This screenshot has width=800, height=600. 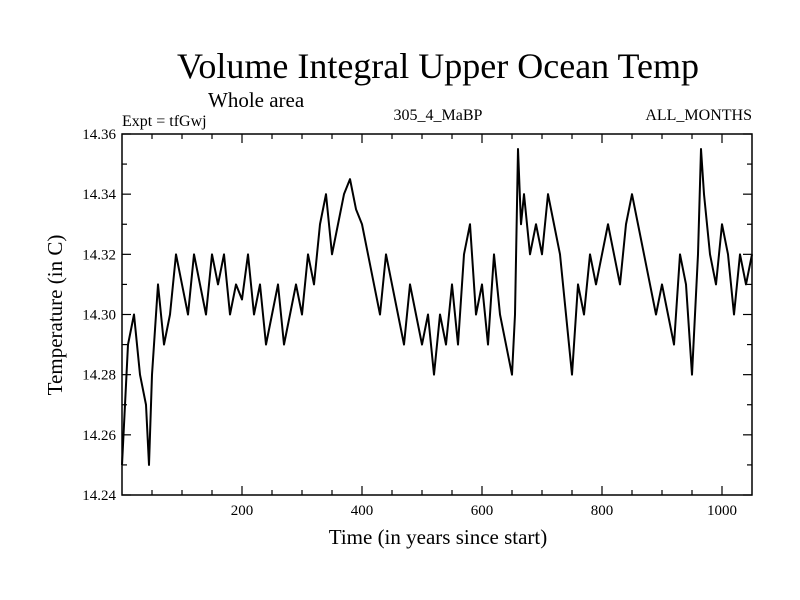 I want to click on x-tick-label: 200, so click(x=242, y=511).